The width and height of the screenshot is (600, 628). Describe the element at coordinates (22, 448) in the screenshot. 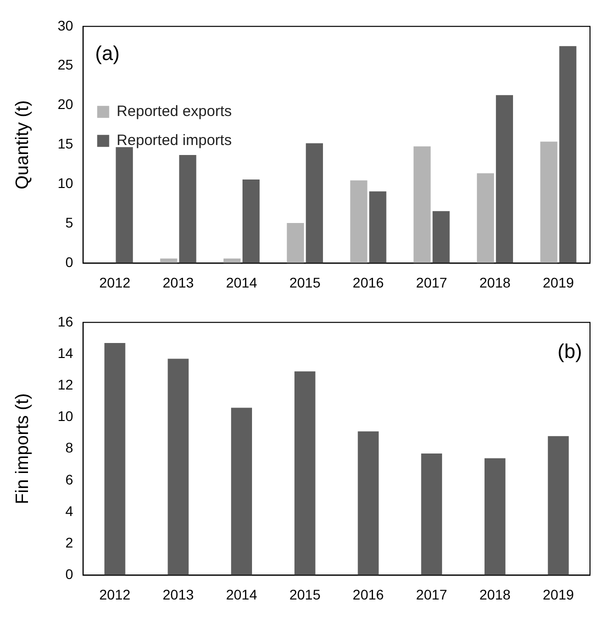

I see `y-axis-title: Fin imports (t)` at that location.